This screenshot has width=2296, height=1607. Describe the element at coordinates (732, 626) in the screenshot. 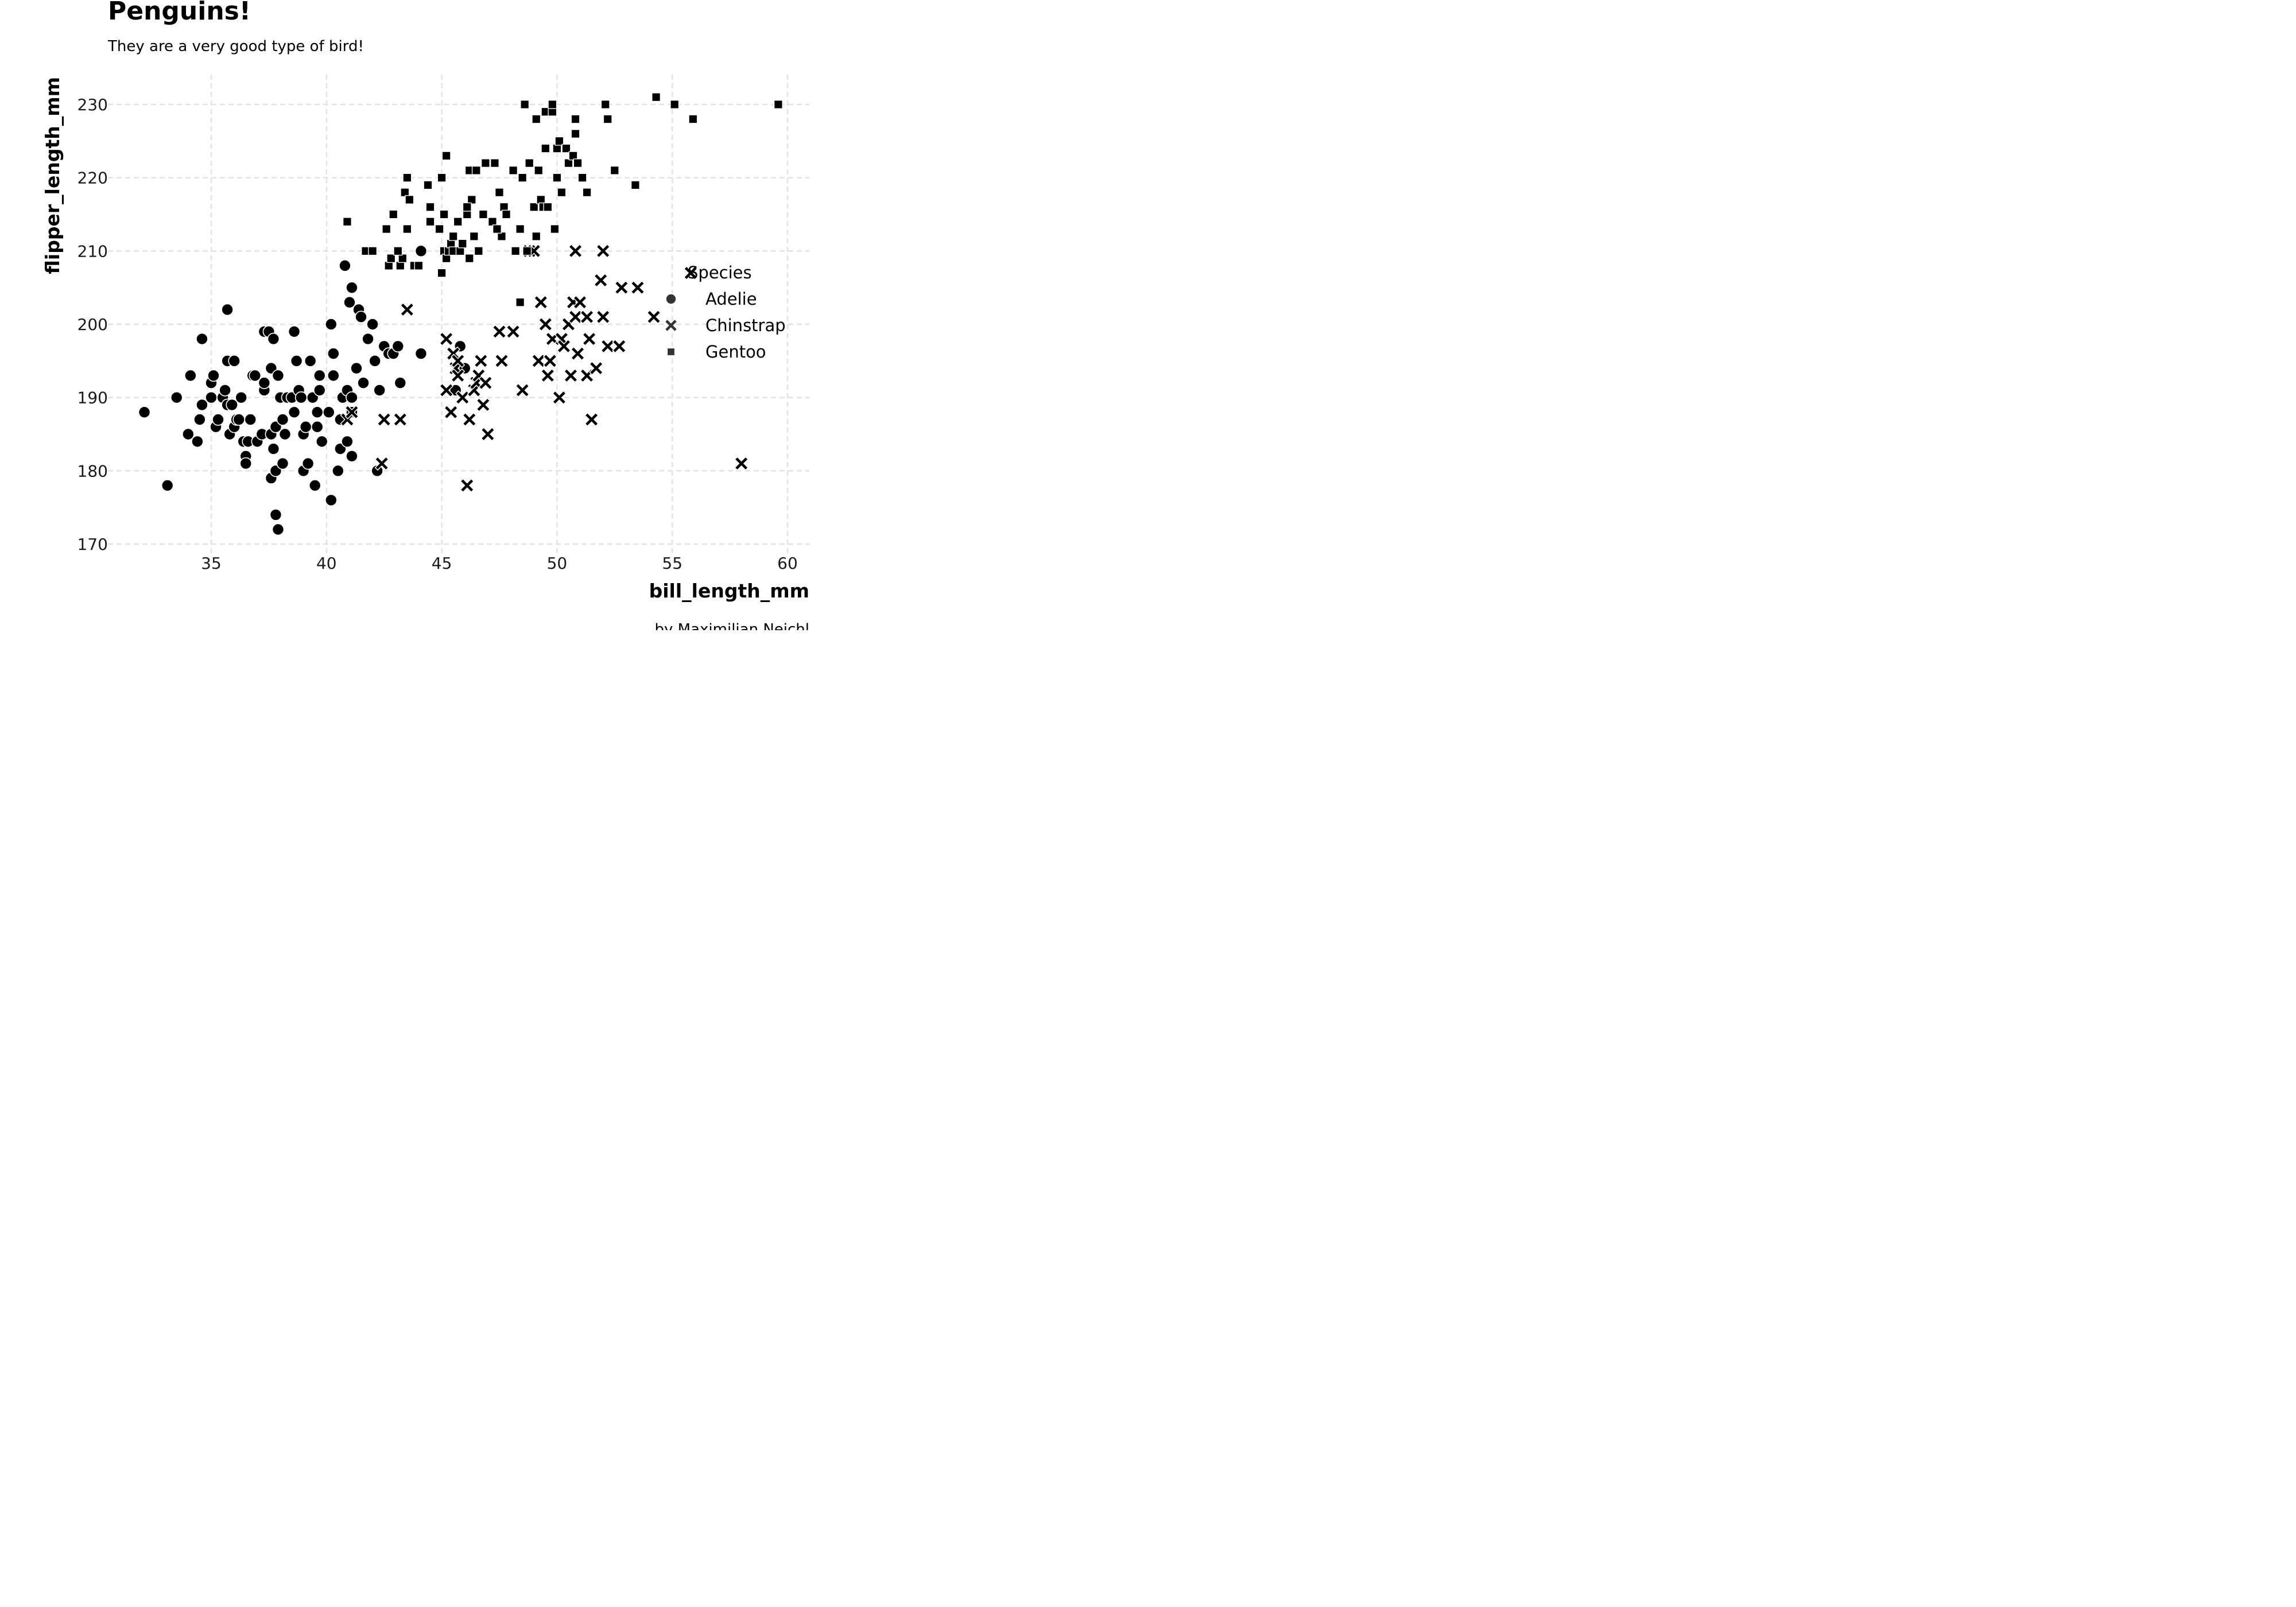

I see `chart-caption: by Maximilian Neichl` at that location.